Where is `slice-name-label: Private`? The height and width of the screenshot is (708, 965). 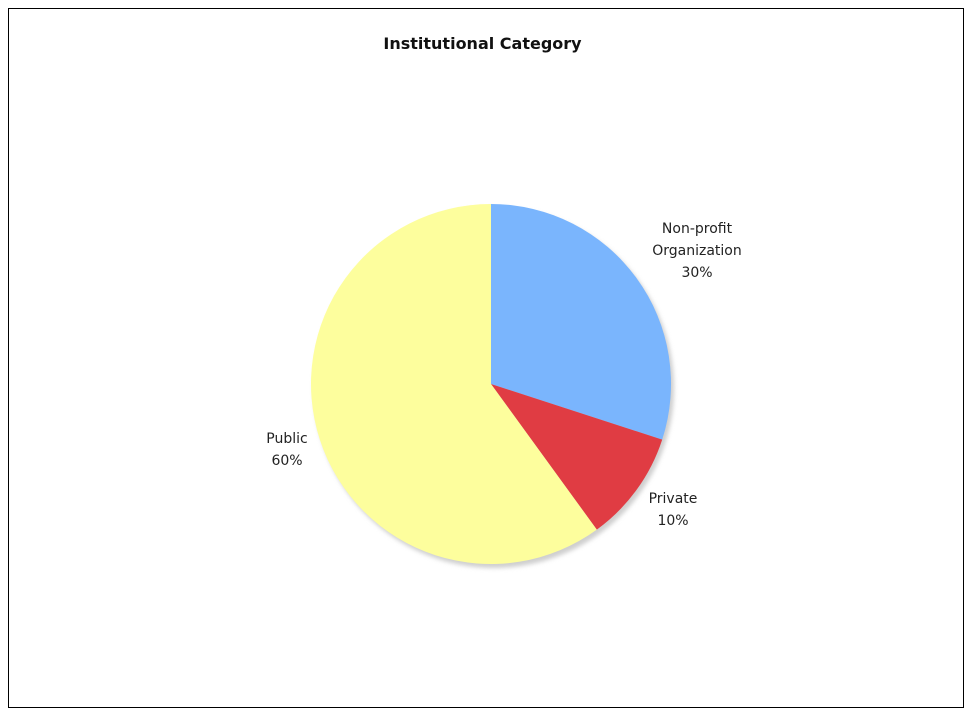 slice-name-label: Private is located at coordinates (673, 499).